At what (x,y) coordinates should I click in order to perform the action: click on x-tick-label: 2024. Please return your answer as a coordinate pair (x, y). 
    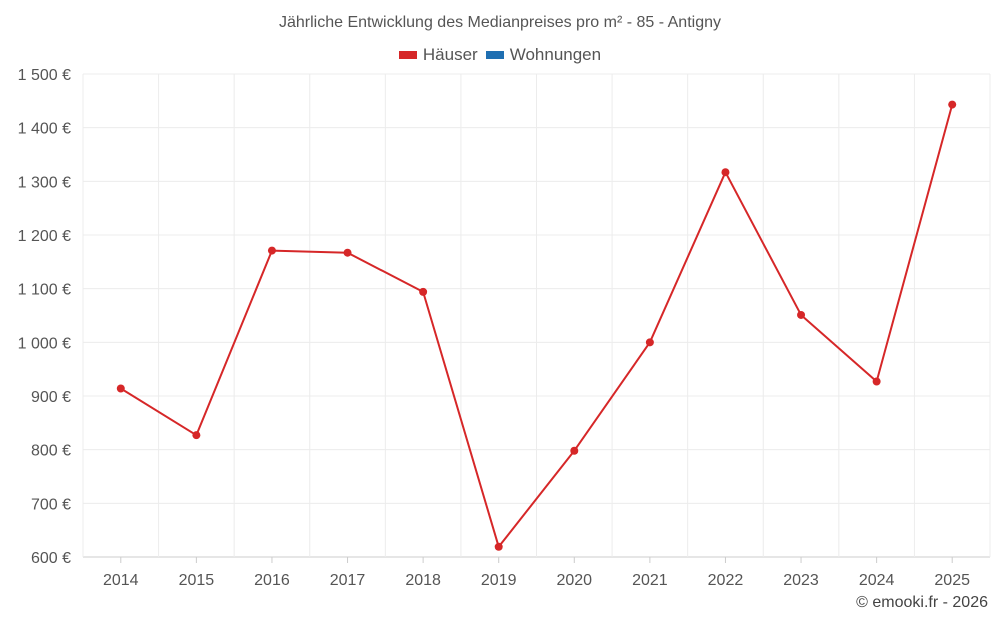
    Looking at the image, I should click on (877, 580).